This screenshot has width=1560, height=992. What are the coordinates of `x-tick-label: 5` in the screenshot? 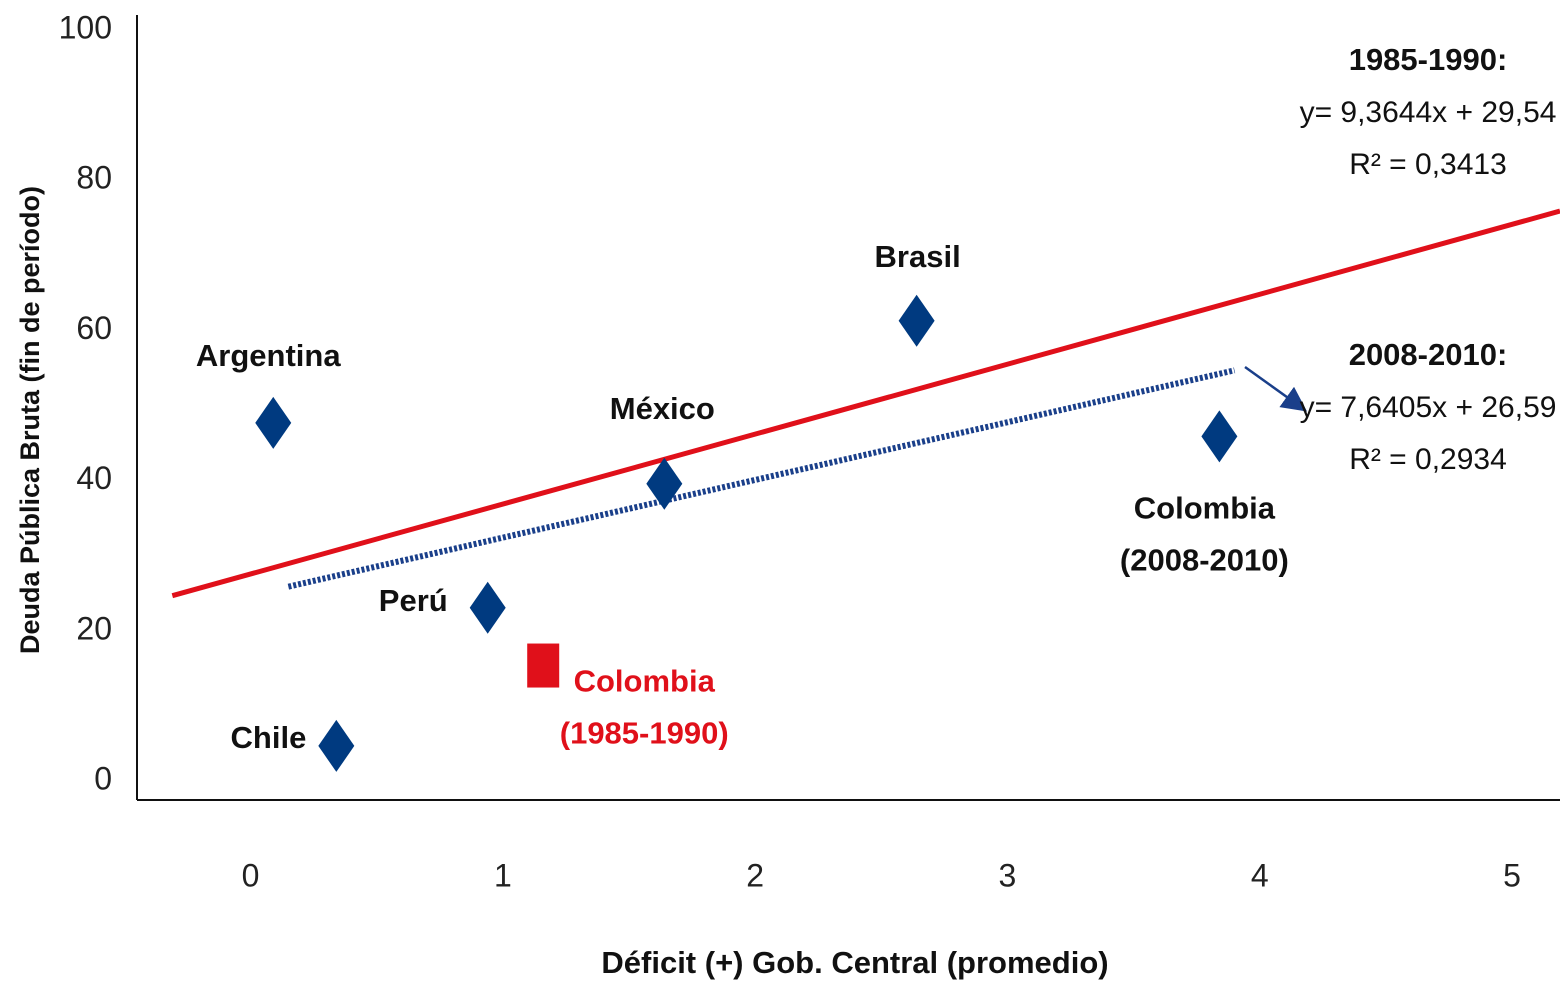 It's located at (1512, 875).